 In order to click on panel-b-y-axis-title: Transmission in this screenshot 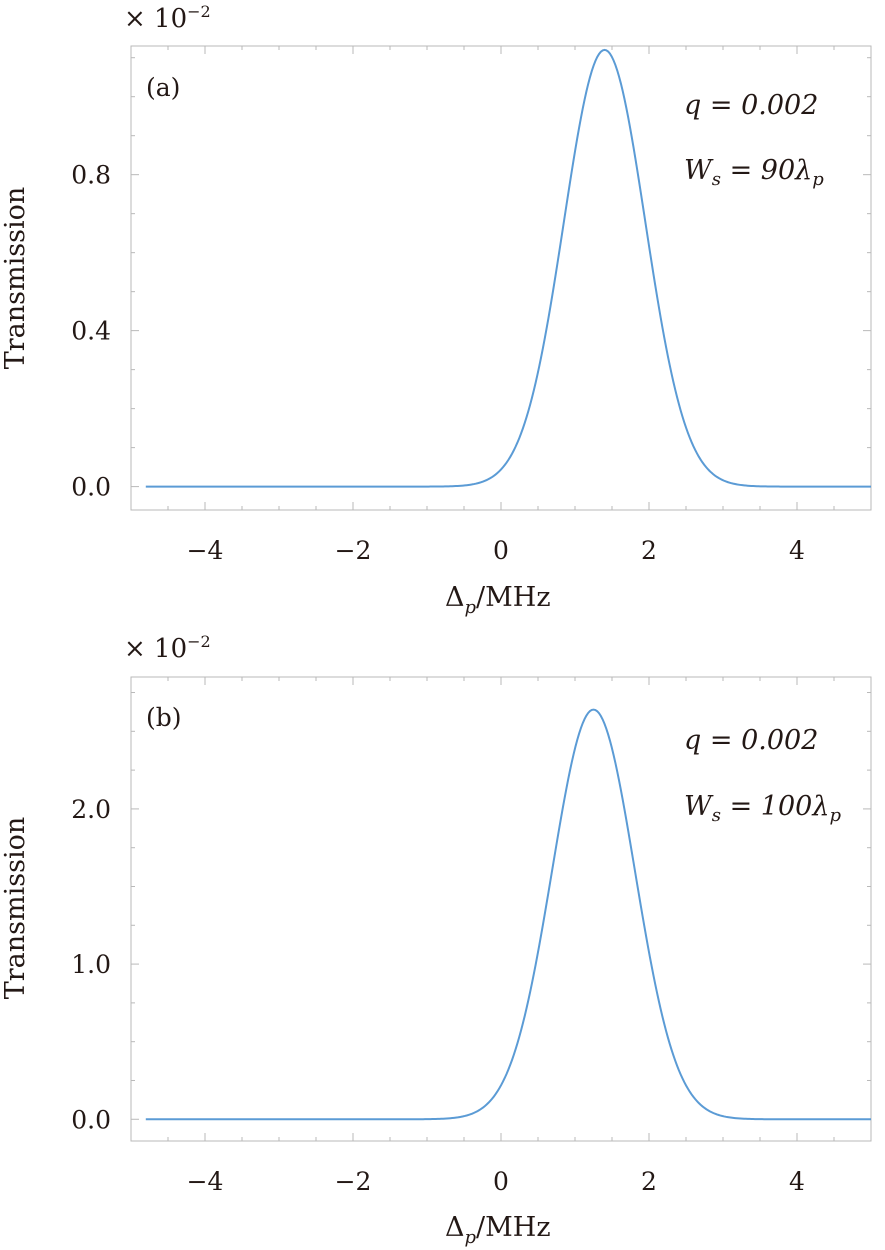, I will do `click(15, 908)`.